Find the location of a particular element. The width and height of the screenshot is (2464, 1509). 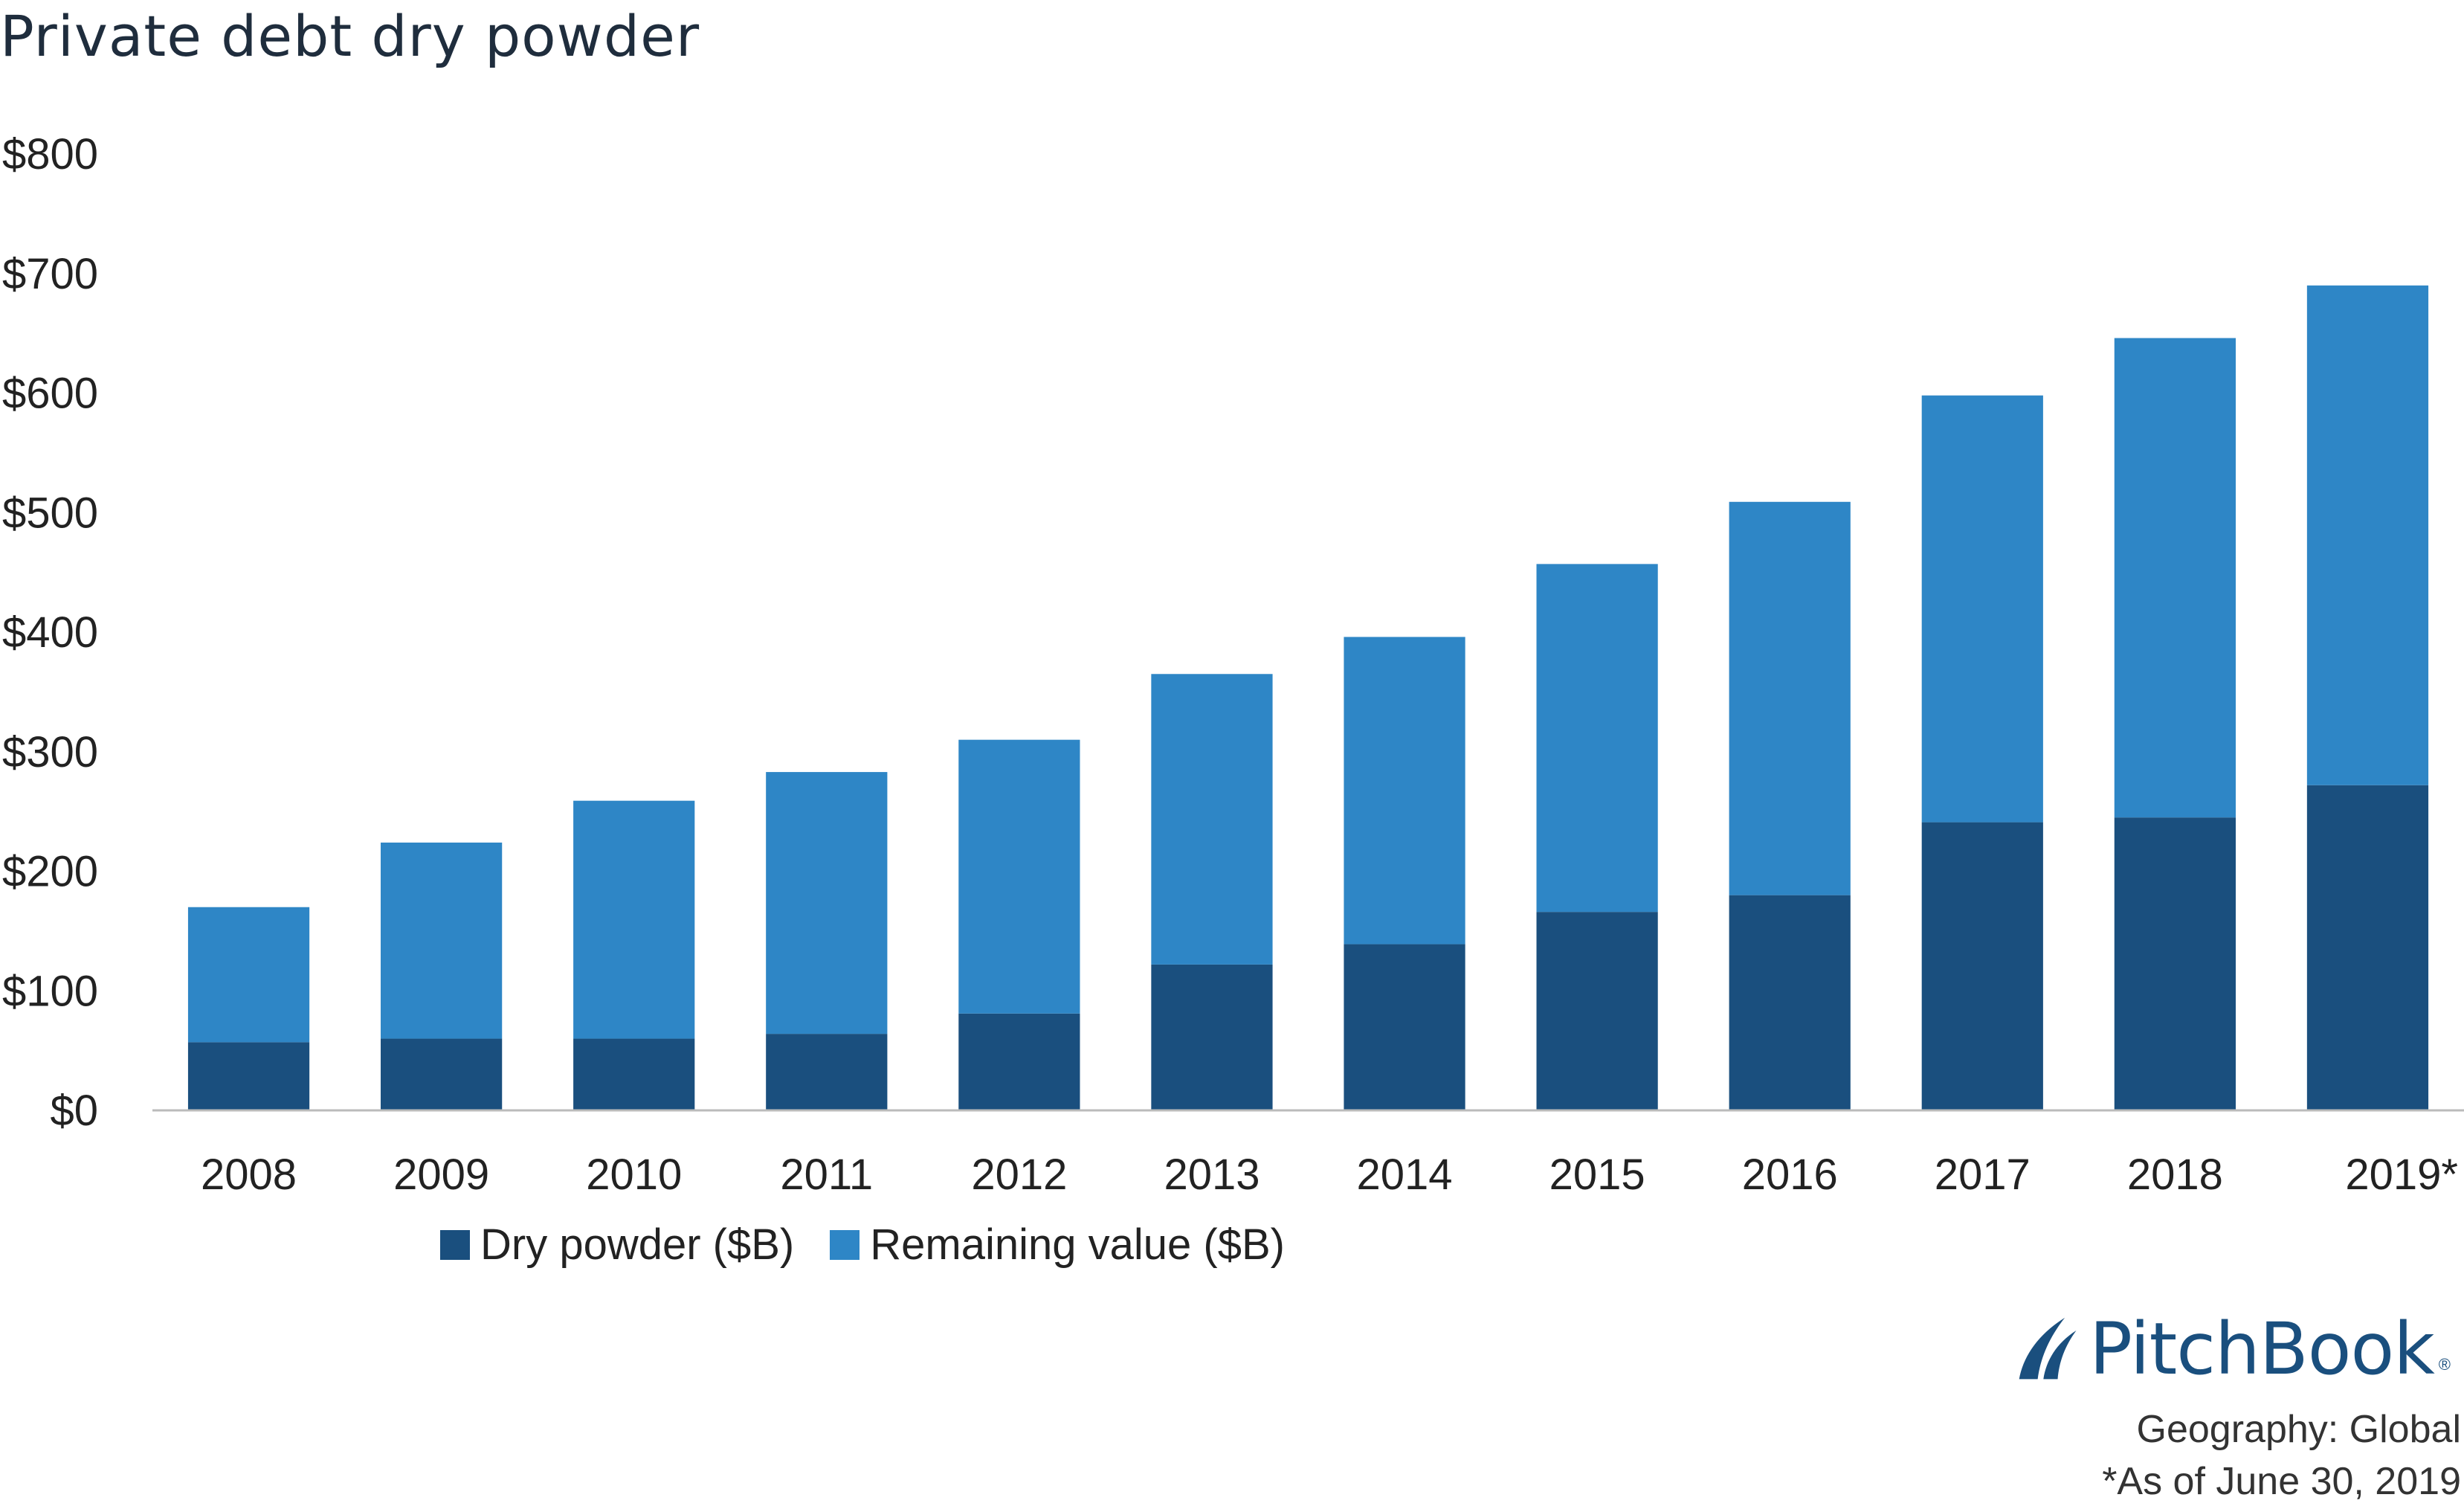

chart-title: Private debt dry powder is located at coordinates (350, 36).